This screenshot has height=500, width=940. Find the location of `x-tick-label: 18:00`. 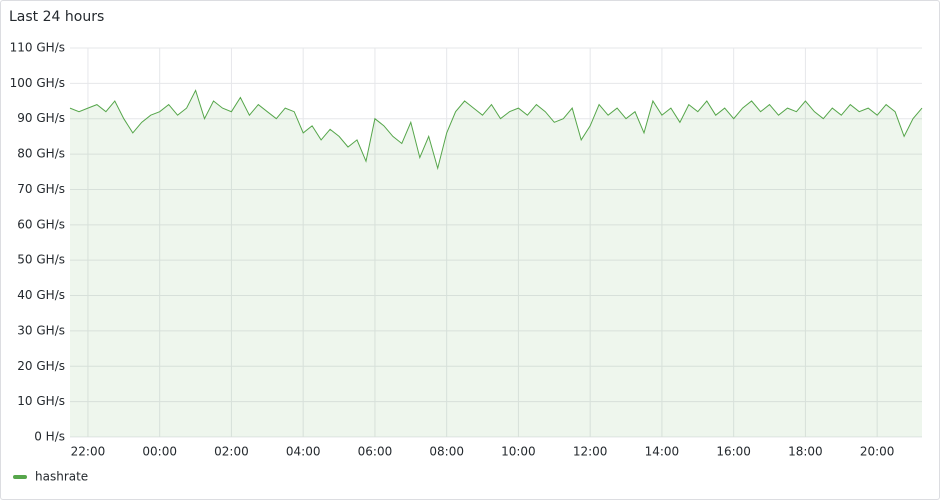

x-tick-label: 18:00 is located at coordinates (805, 452).